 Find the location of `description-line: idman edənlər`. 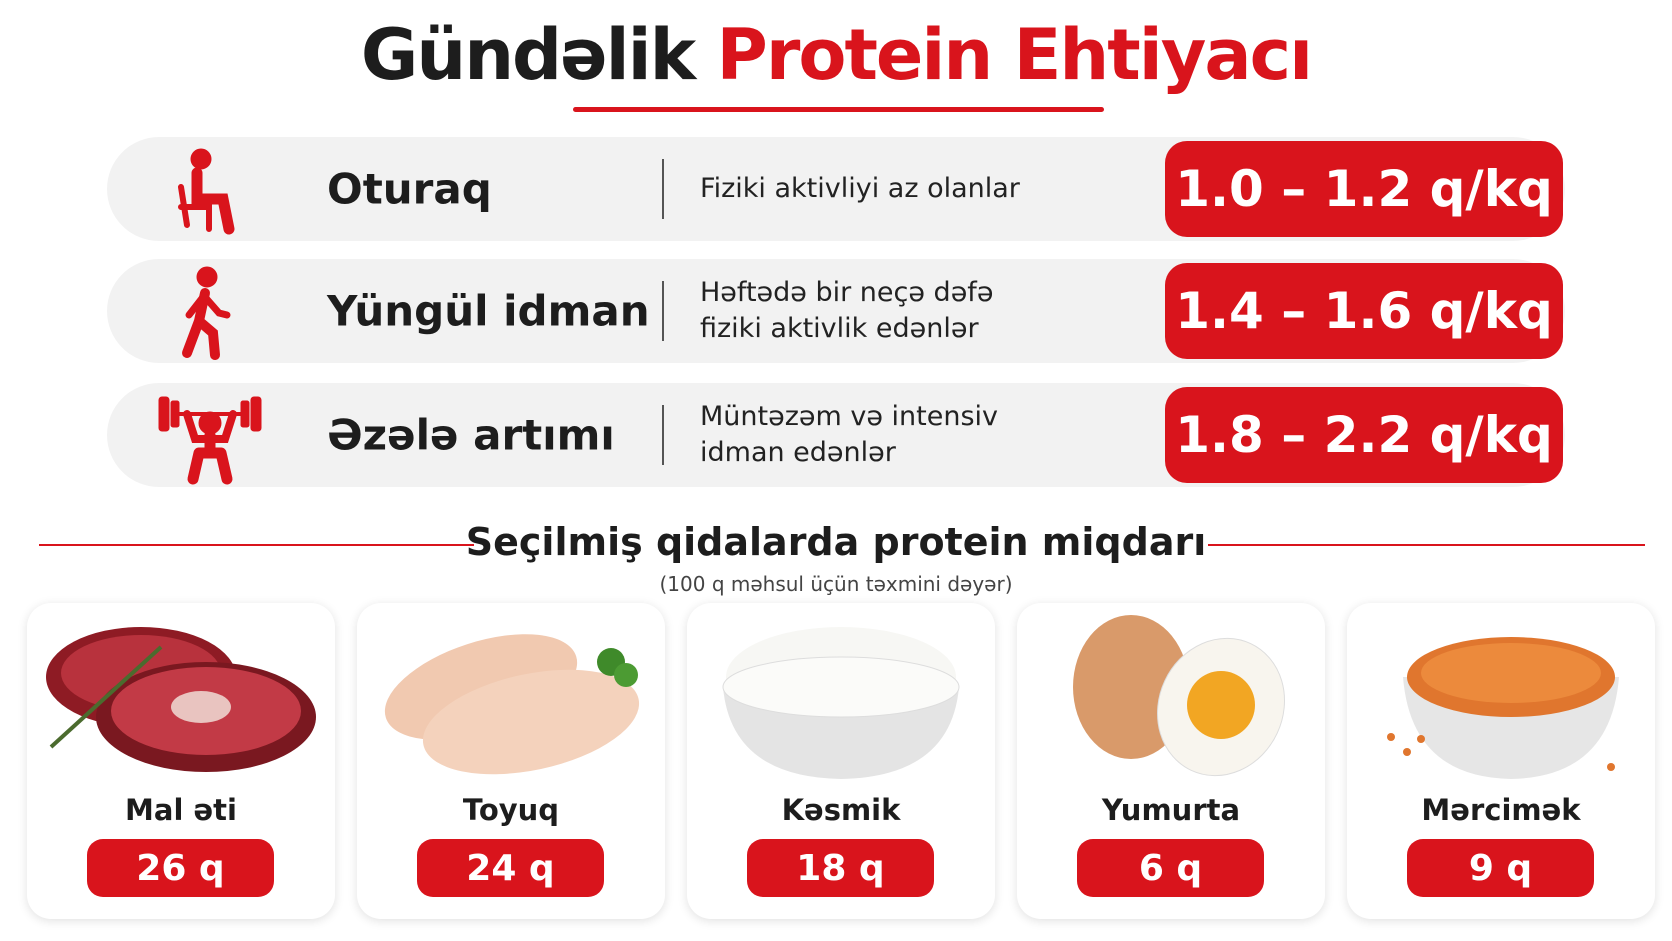

description-line: idman edənlər is located at coordinates (798, 452).